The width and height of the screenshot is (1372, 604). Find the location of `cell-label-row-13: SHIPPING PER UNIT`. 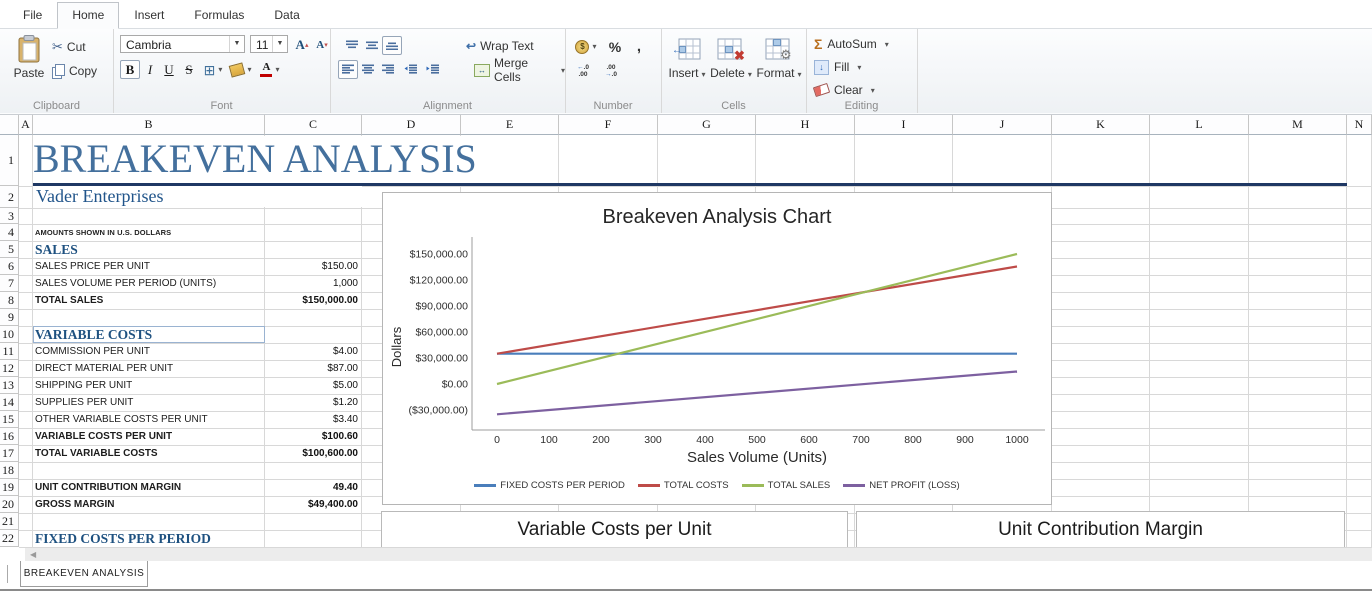

cell-label-row-13: SHIPPING PER UNIT is located at coordinates (84, 385).